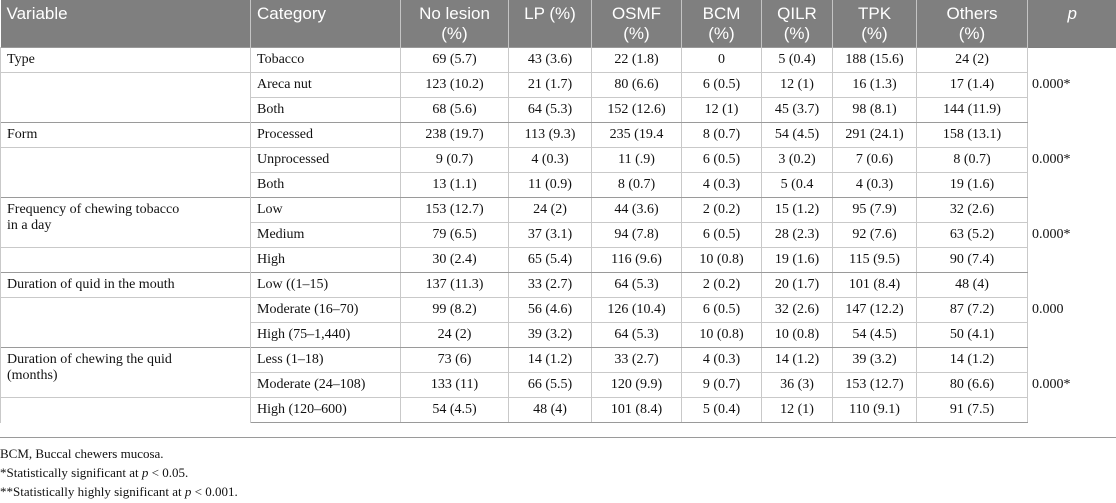 The width and height of the screenshot is (1116, 503). I want to click on cell-qilr: 36 (3), so click(797, 385).